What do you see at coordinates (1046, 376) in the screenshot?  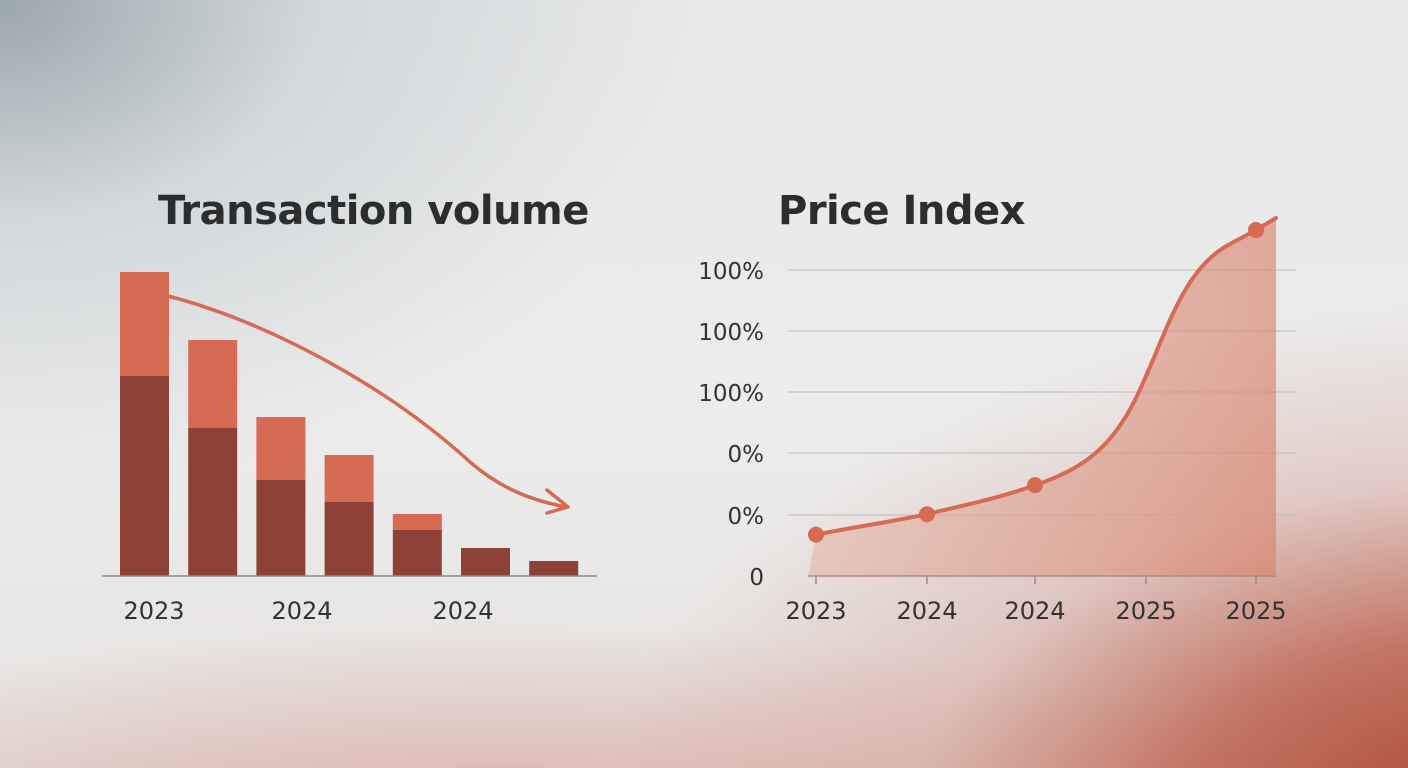 I see `price-line` at bounding box center [1046, 376].